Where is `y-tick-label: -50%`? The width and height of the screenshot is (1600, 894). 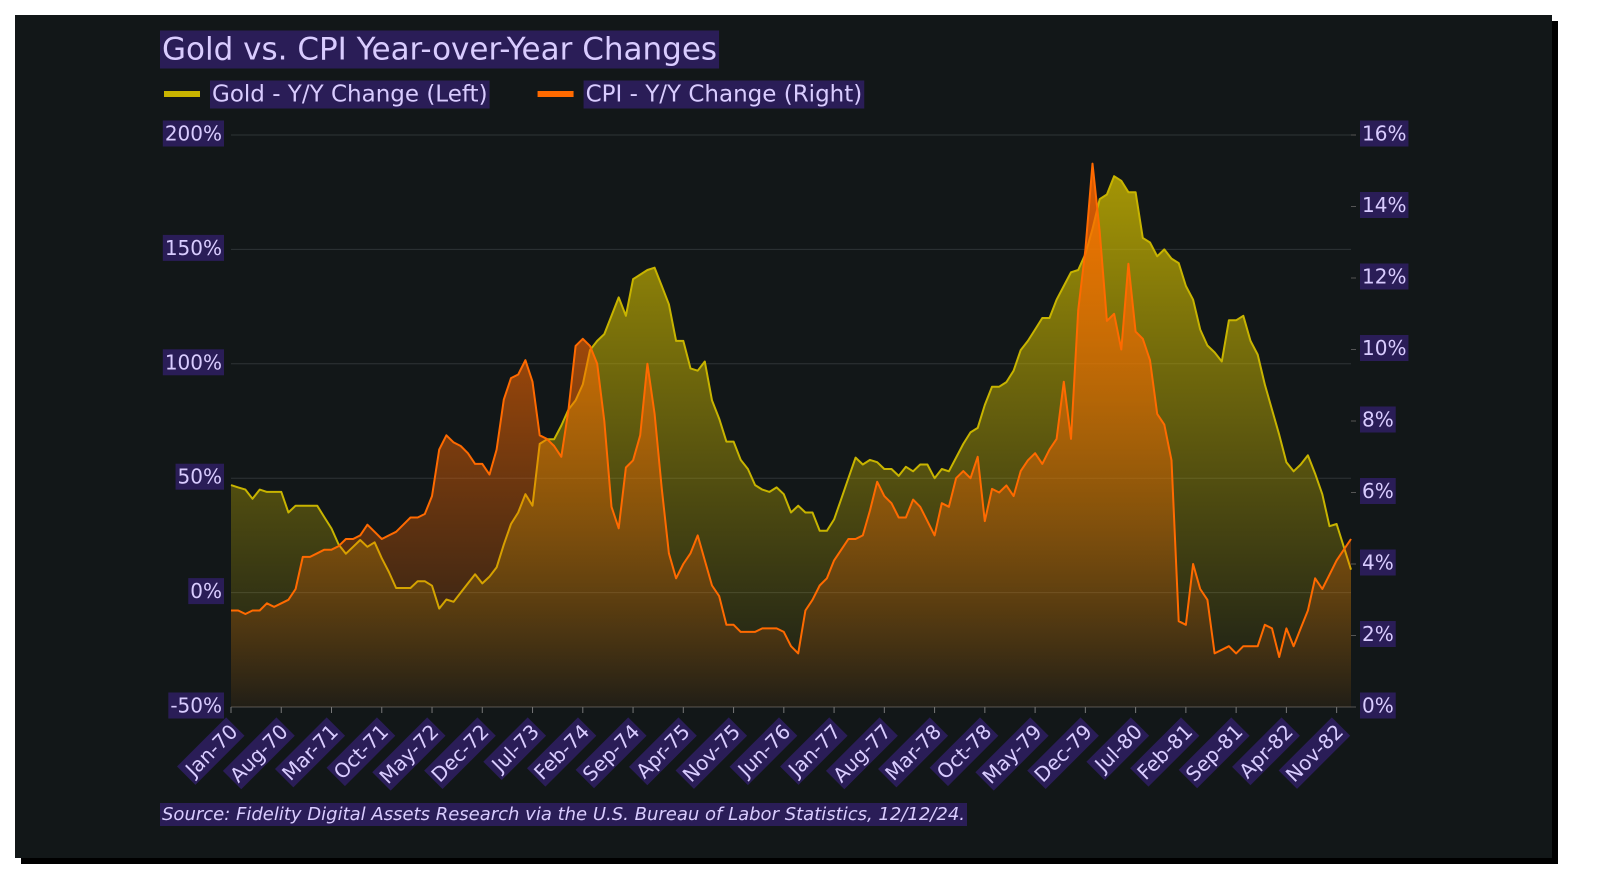
y-tick-label: -50% is located at coordinates (196, 706).